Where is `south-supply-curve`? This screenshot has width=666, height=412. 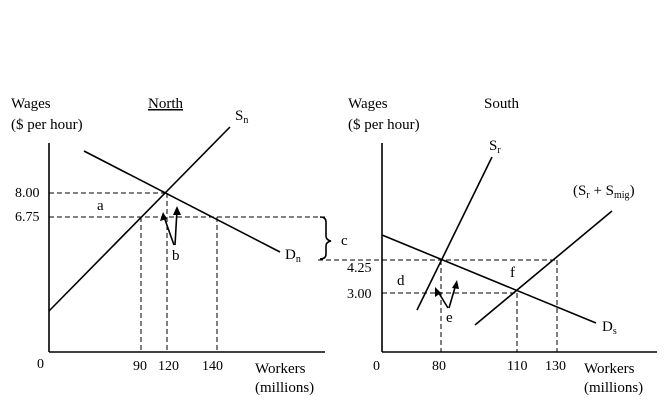 south-supply-curve is located at coordinates (454, 233).